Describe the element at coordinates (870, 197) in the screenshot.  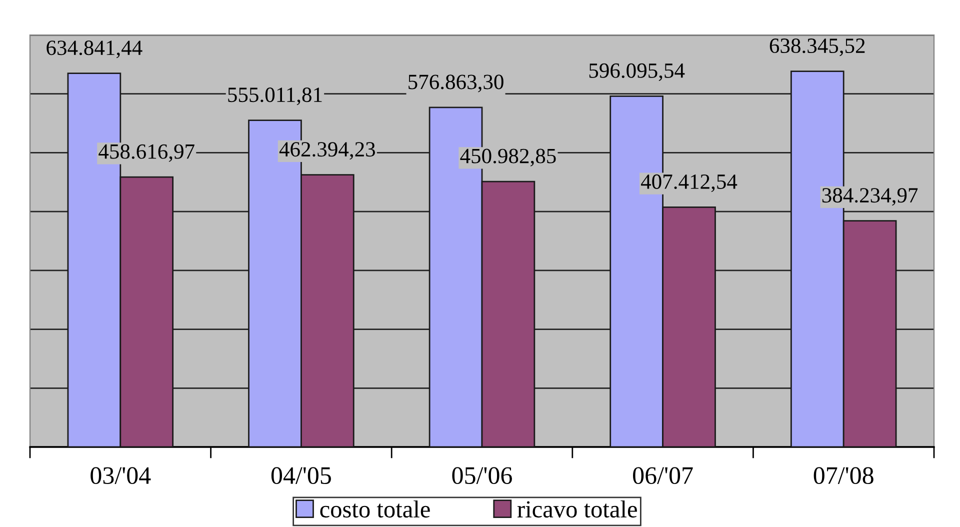
I see `data-label: 384.234,97` at that location.